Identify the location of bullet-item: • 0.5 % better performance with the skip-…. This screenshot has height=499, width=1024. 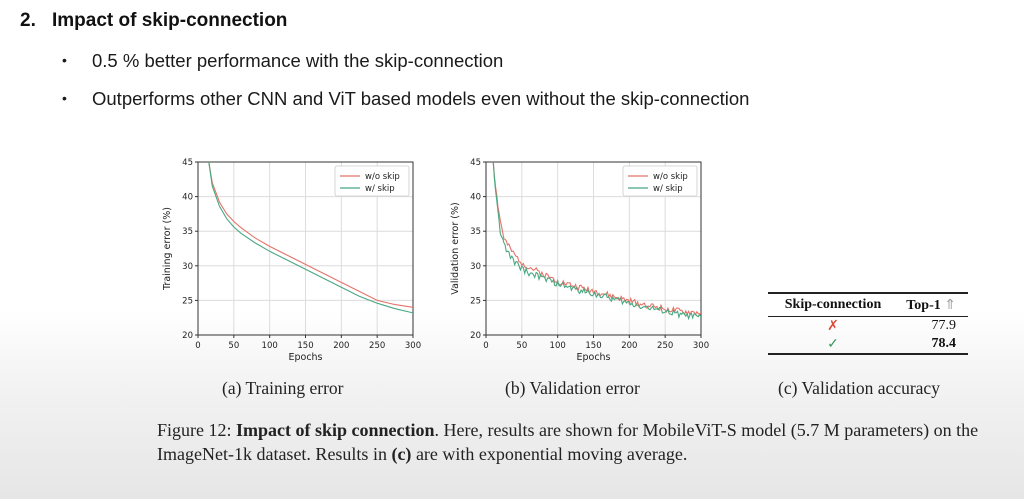
(282, 61).